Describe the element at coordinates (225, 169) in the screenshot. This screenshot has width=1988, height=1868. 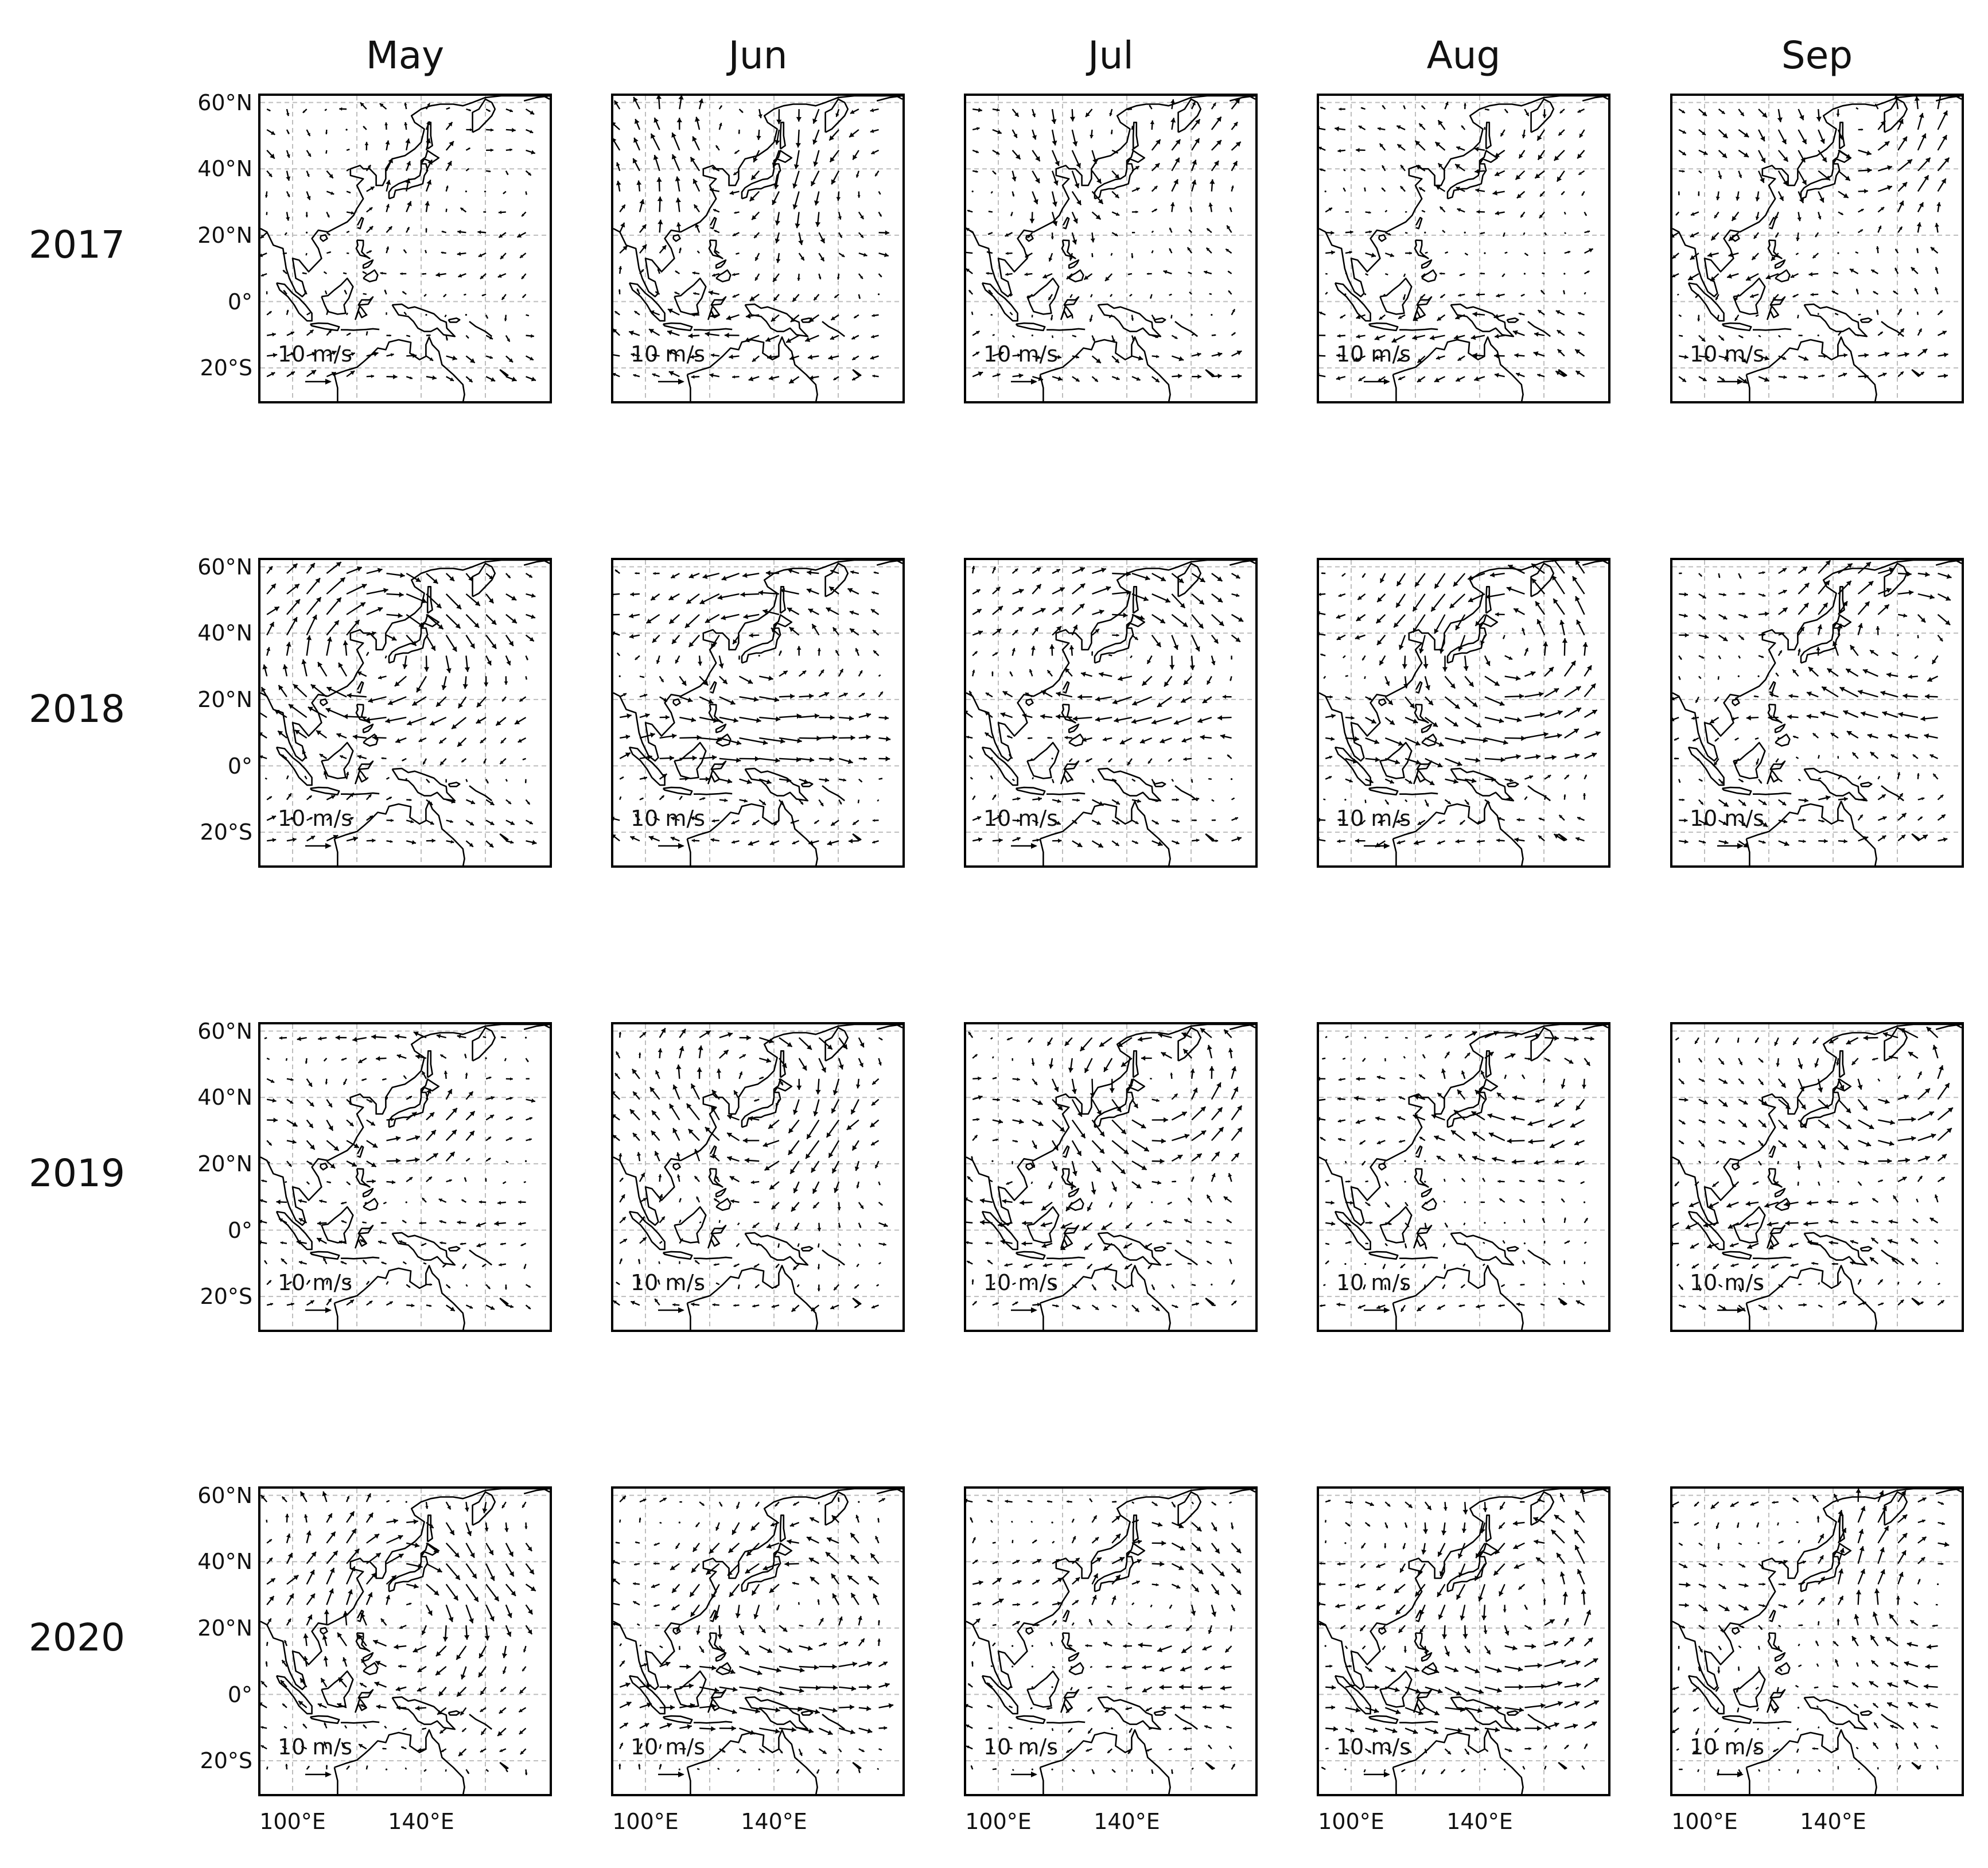
I see `latitude-tick-label: 40°N` at that location.